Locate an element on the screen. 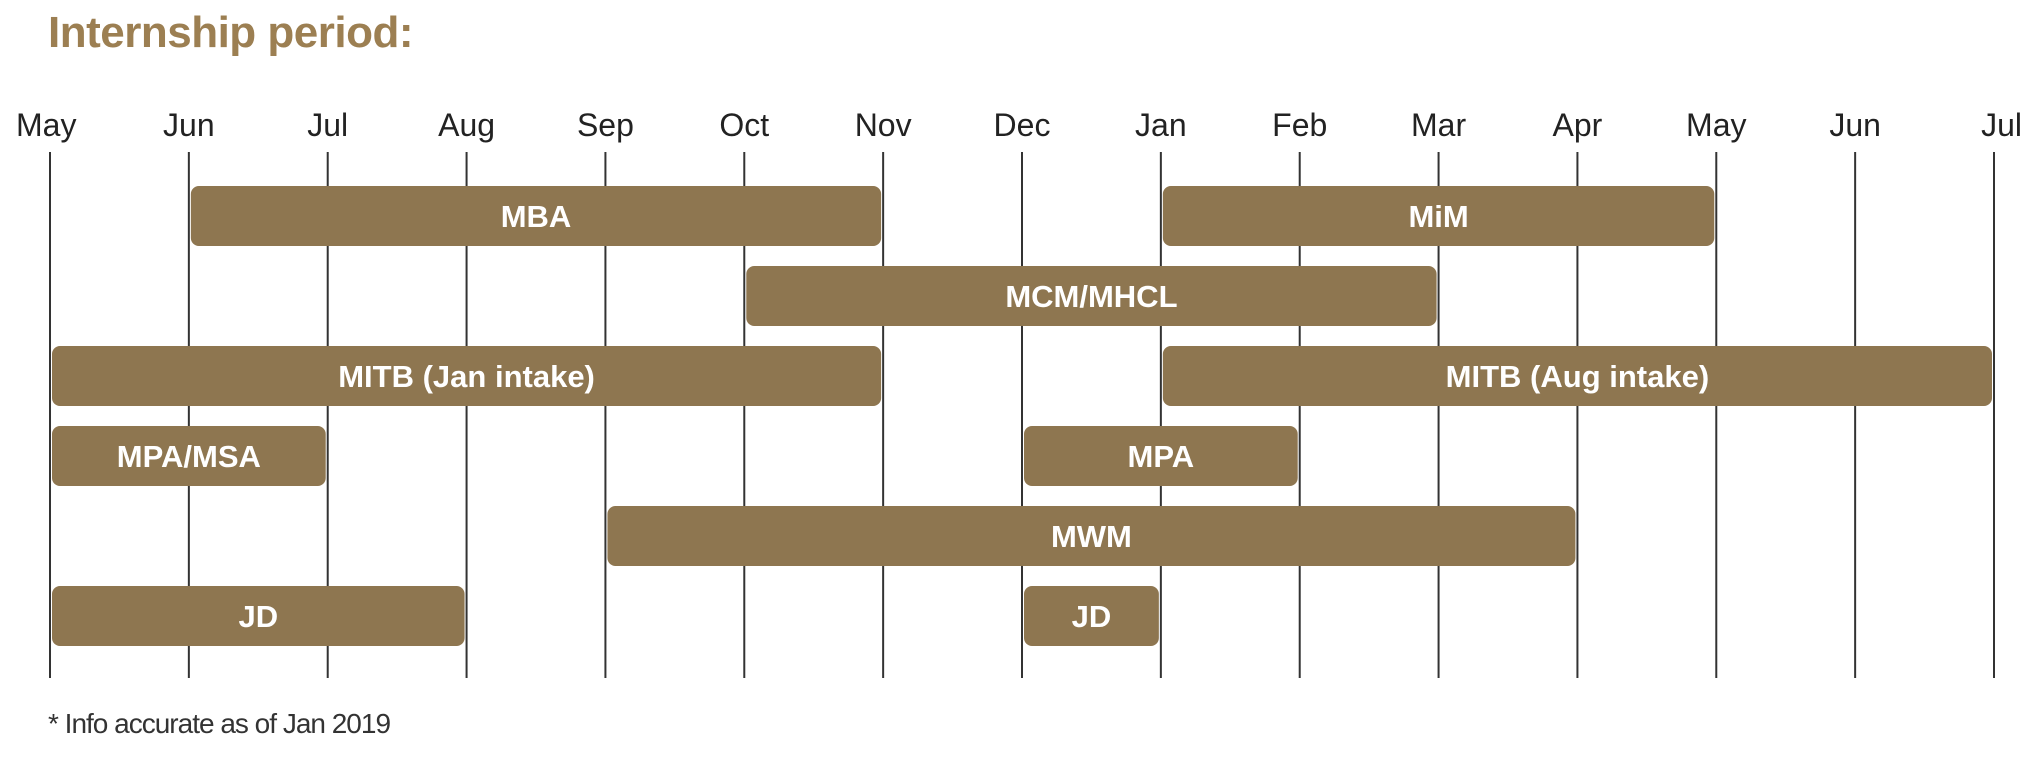 The height and width of the screenshot is (772, 2040). bar-label: MITB (Aug intake) is located at coordinates (1578, 376).